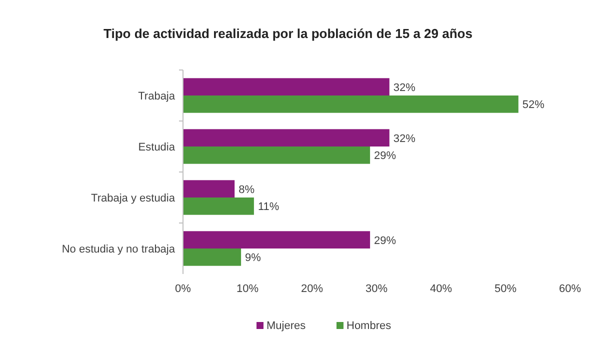 The width and height of the screenshot is (596, 354). I want to click on x-tick-label: 60%, so click(570, 289).